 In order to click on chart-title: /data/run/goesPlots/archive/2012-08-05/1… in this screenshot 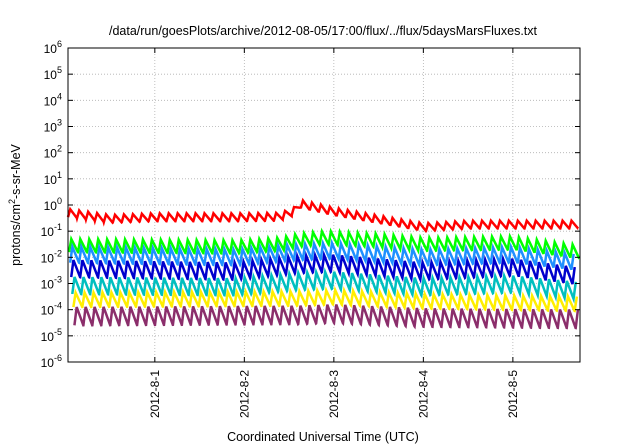, I will do `click(323, 31)`.